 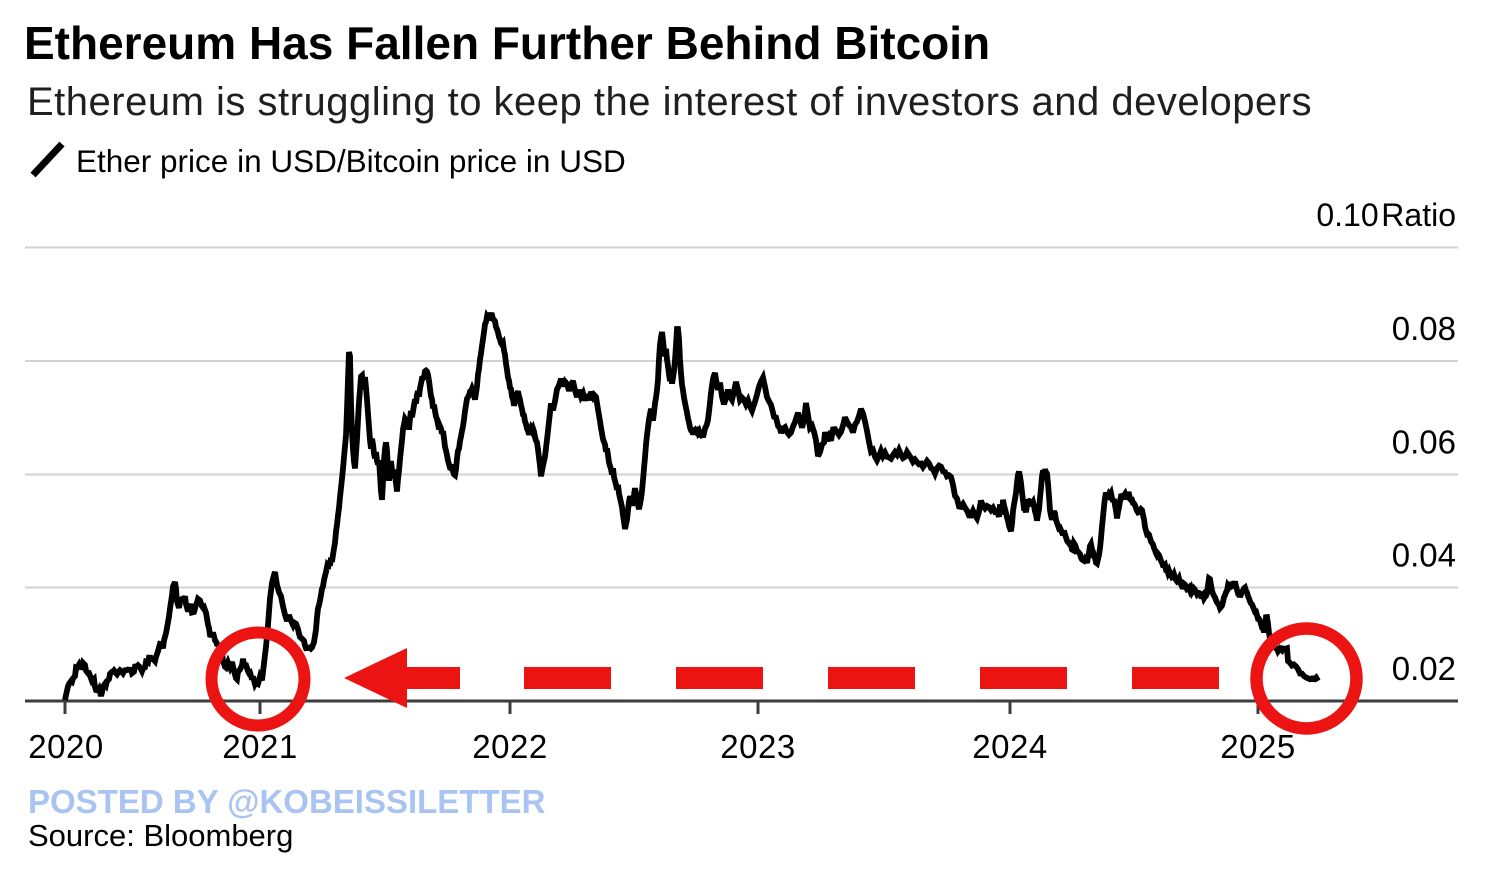 What do you see at coordinates (1009, 746) in the screenshot?
I see `svg-text: 2024` at bounding box center [1009, 746].